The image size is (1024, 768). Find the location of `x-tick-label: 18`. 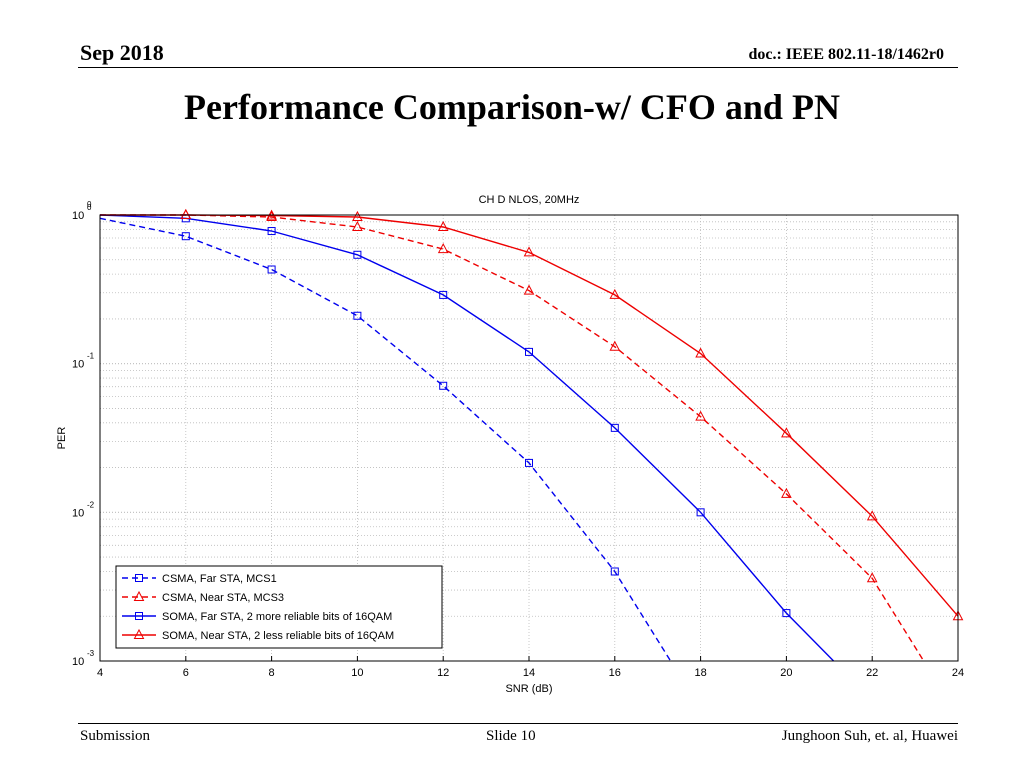

x-tick-label: 18 is located at coordinates (700, 673).